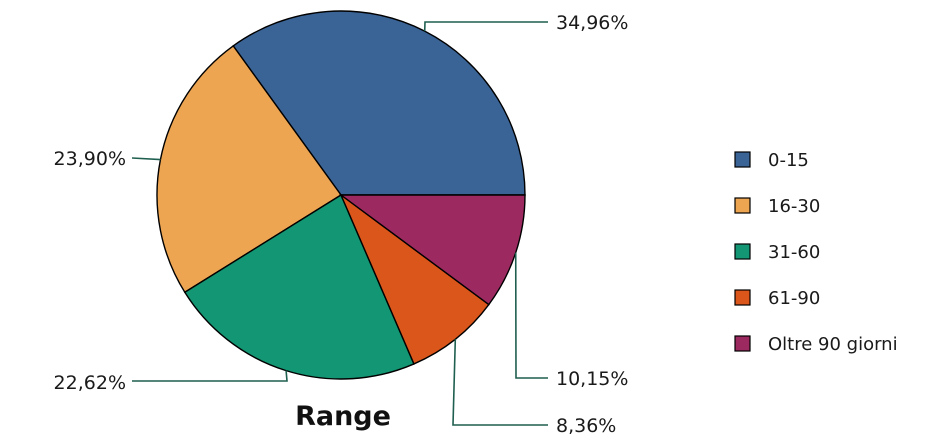 The image size is (947, 436). What do you see at coordinates (343, 416) in the screenshot?
I see `chart-title: Range` at bounding box center [343, 416].